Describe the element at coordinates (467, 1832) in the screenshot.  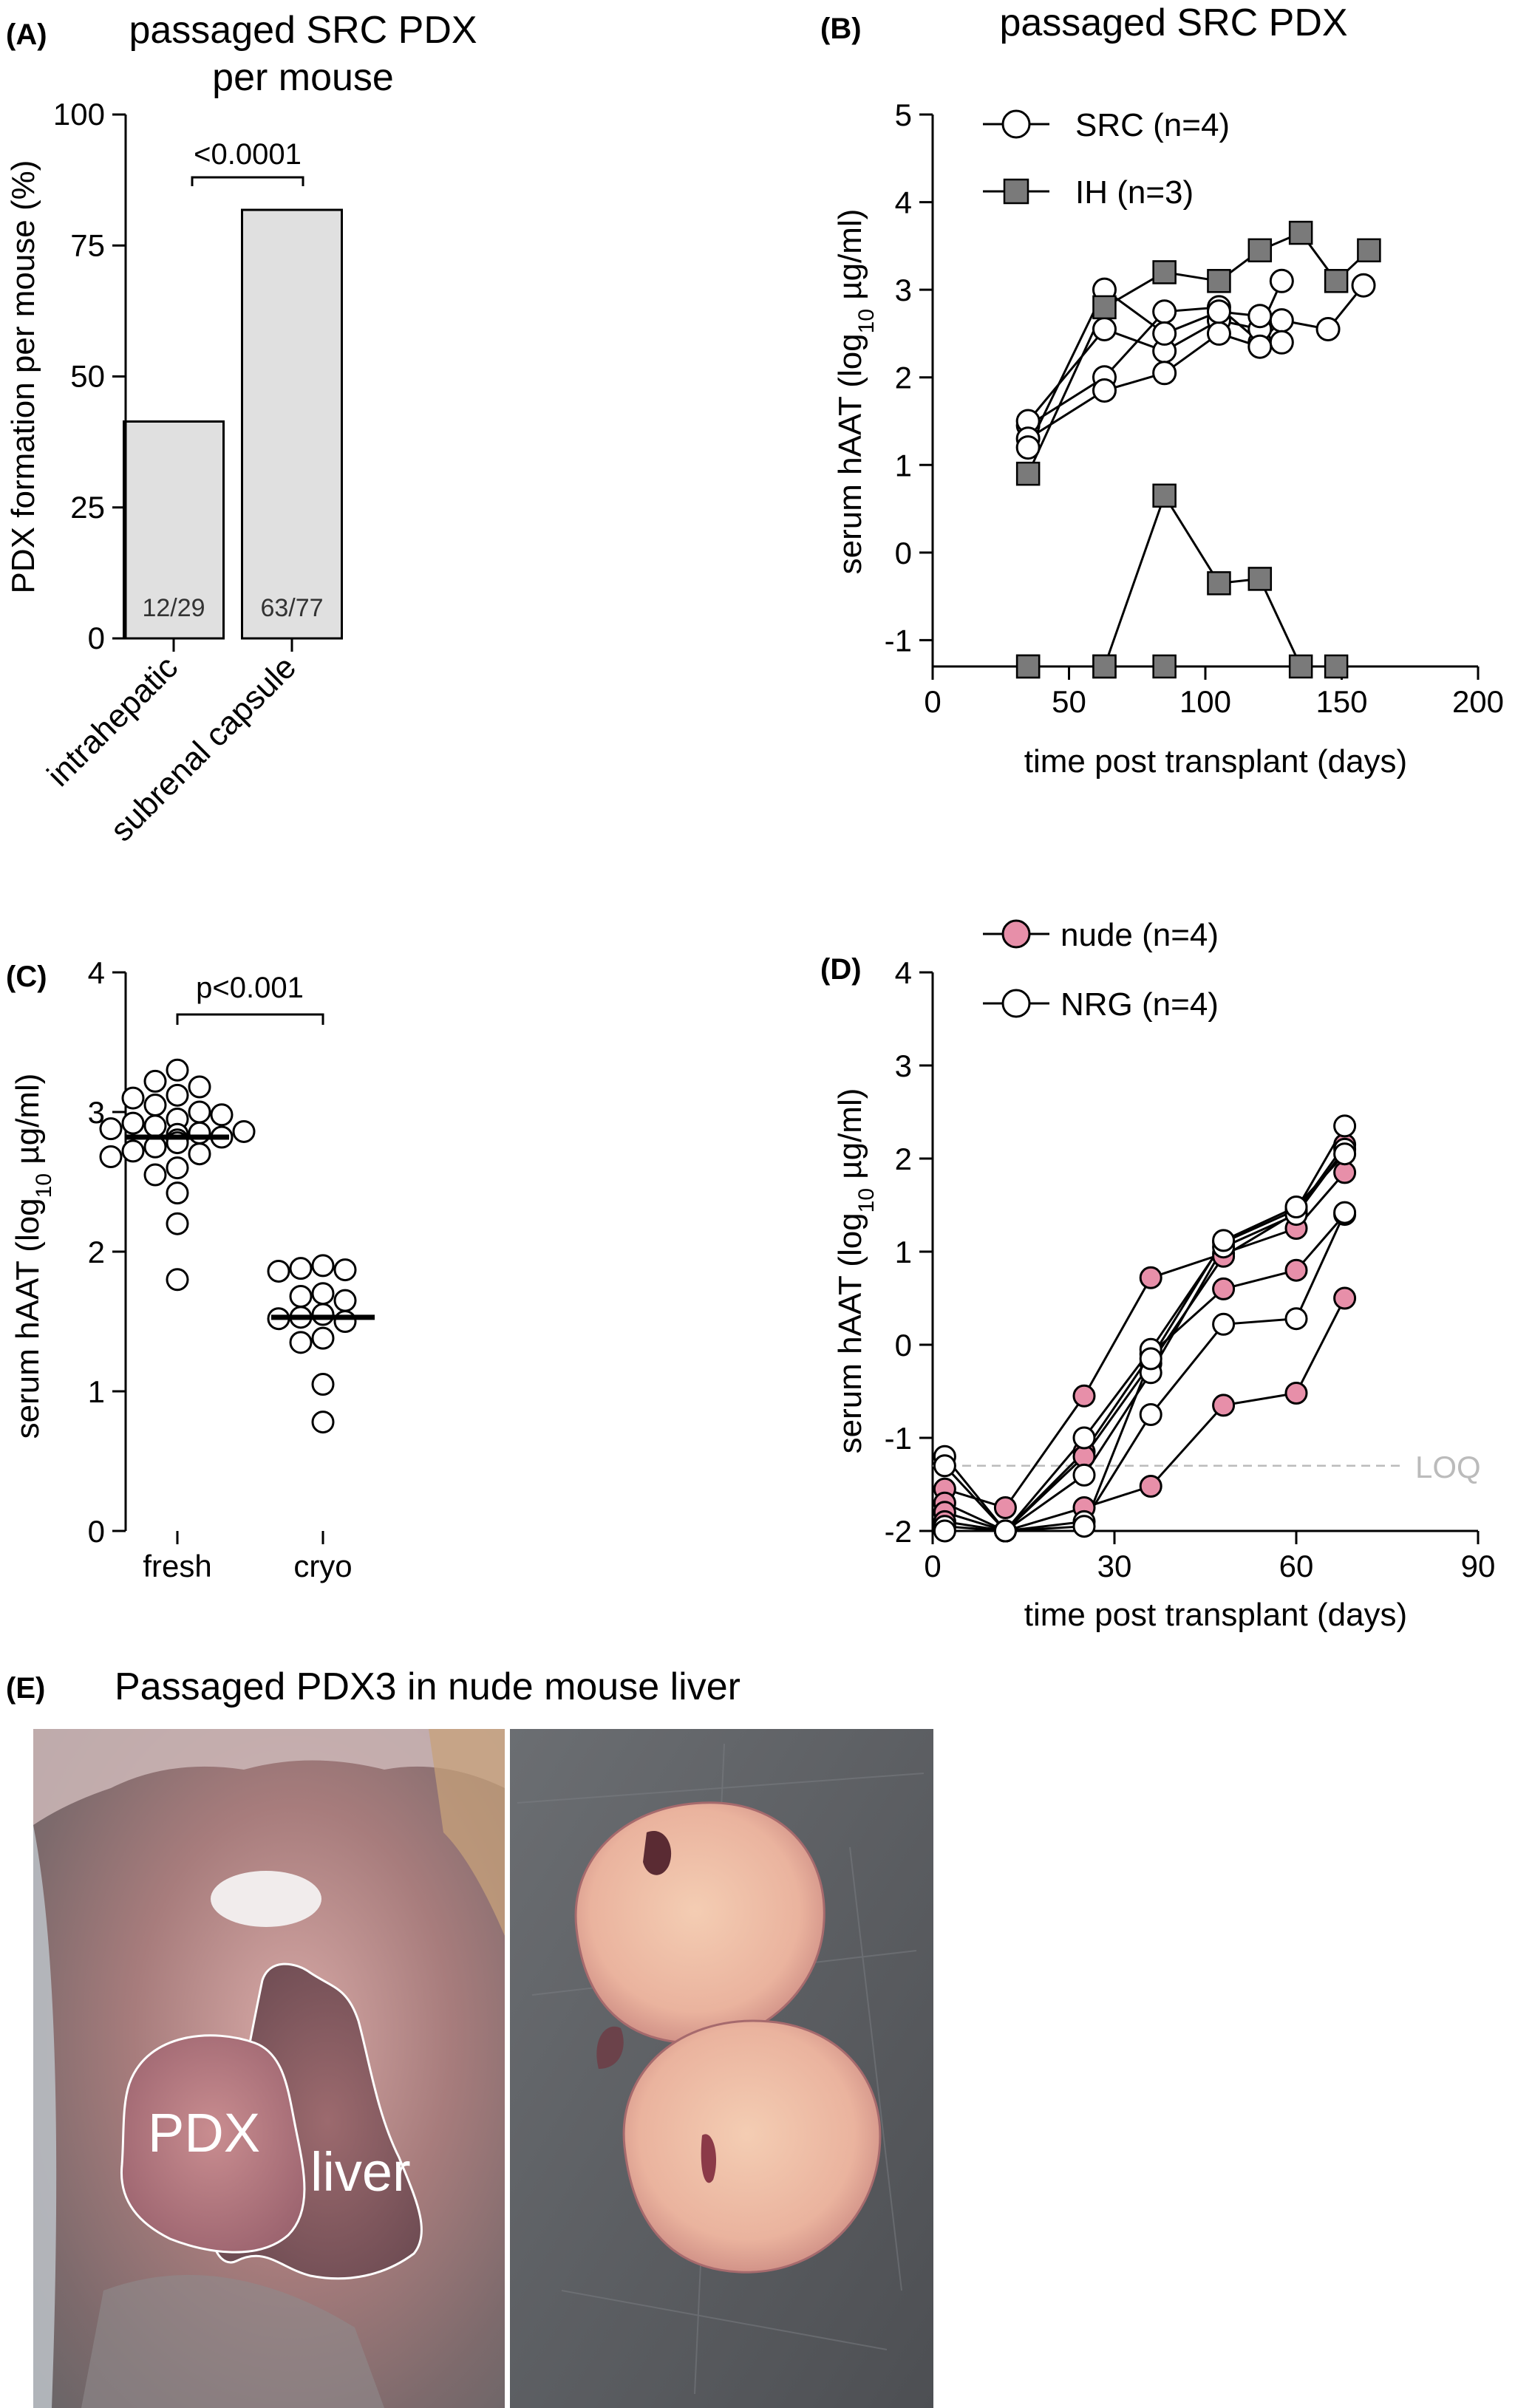
I see `photo-fat-pad` at that location.